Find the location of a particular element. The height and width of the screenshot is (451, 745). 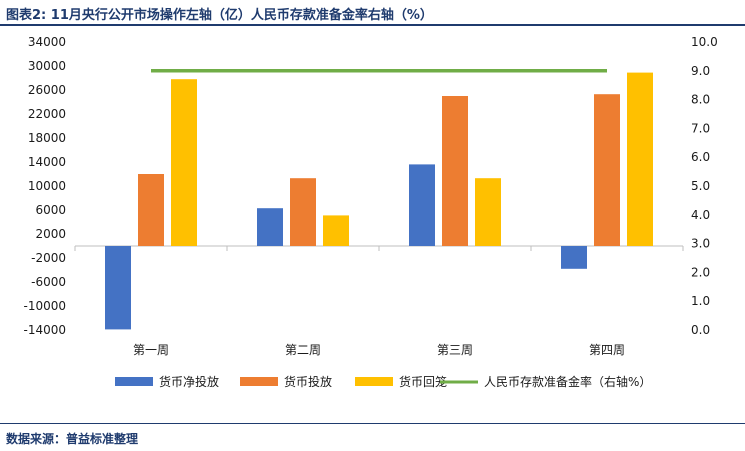

right-tick-label: 9.0 is located at coordinates (700, 71).